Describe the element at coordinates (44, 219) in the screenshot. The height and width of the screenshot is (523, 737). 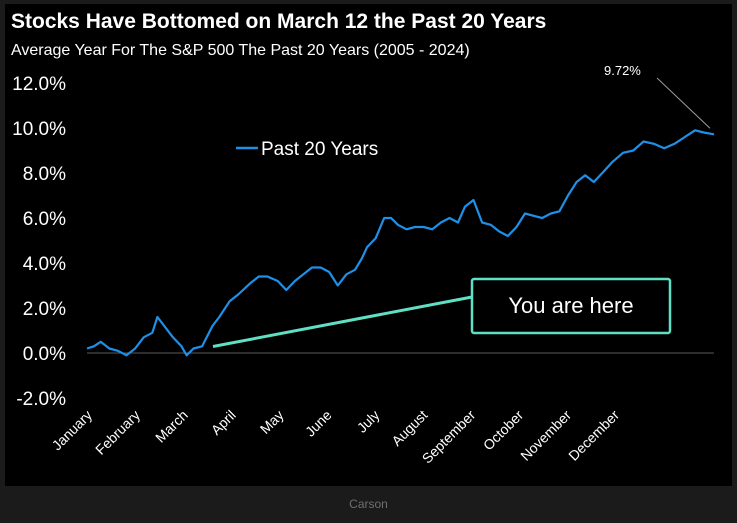
I see `y-tick-label: 6.0%` at that location.